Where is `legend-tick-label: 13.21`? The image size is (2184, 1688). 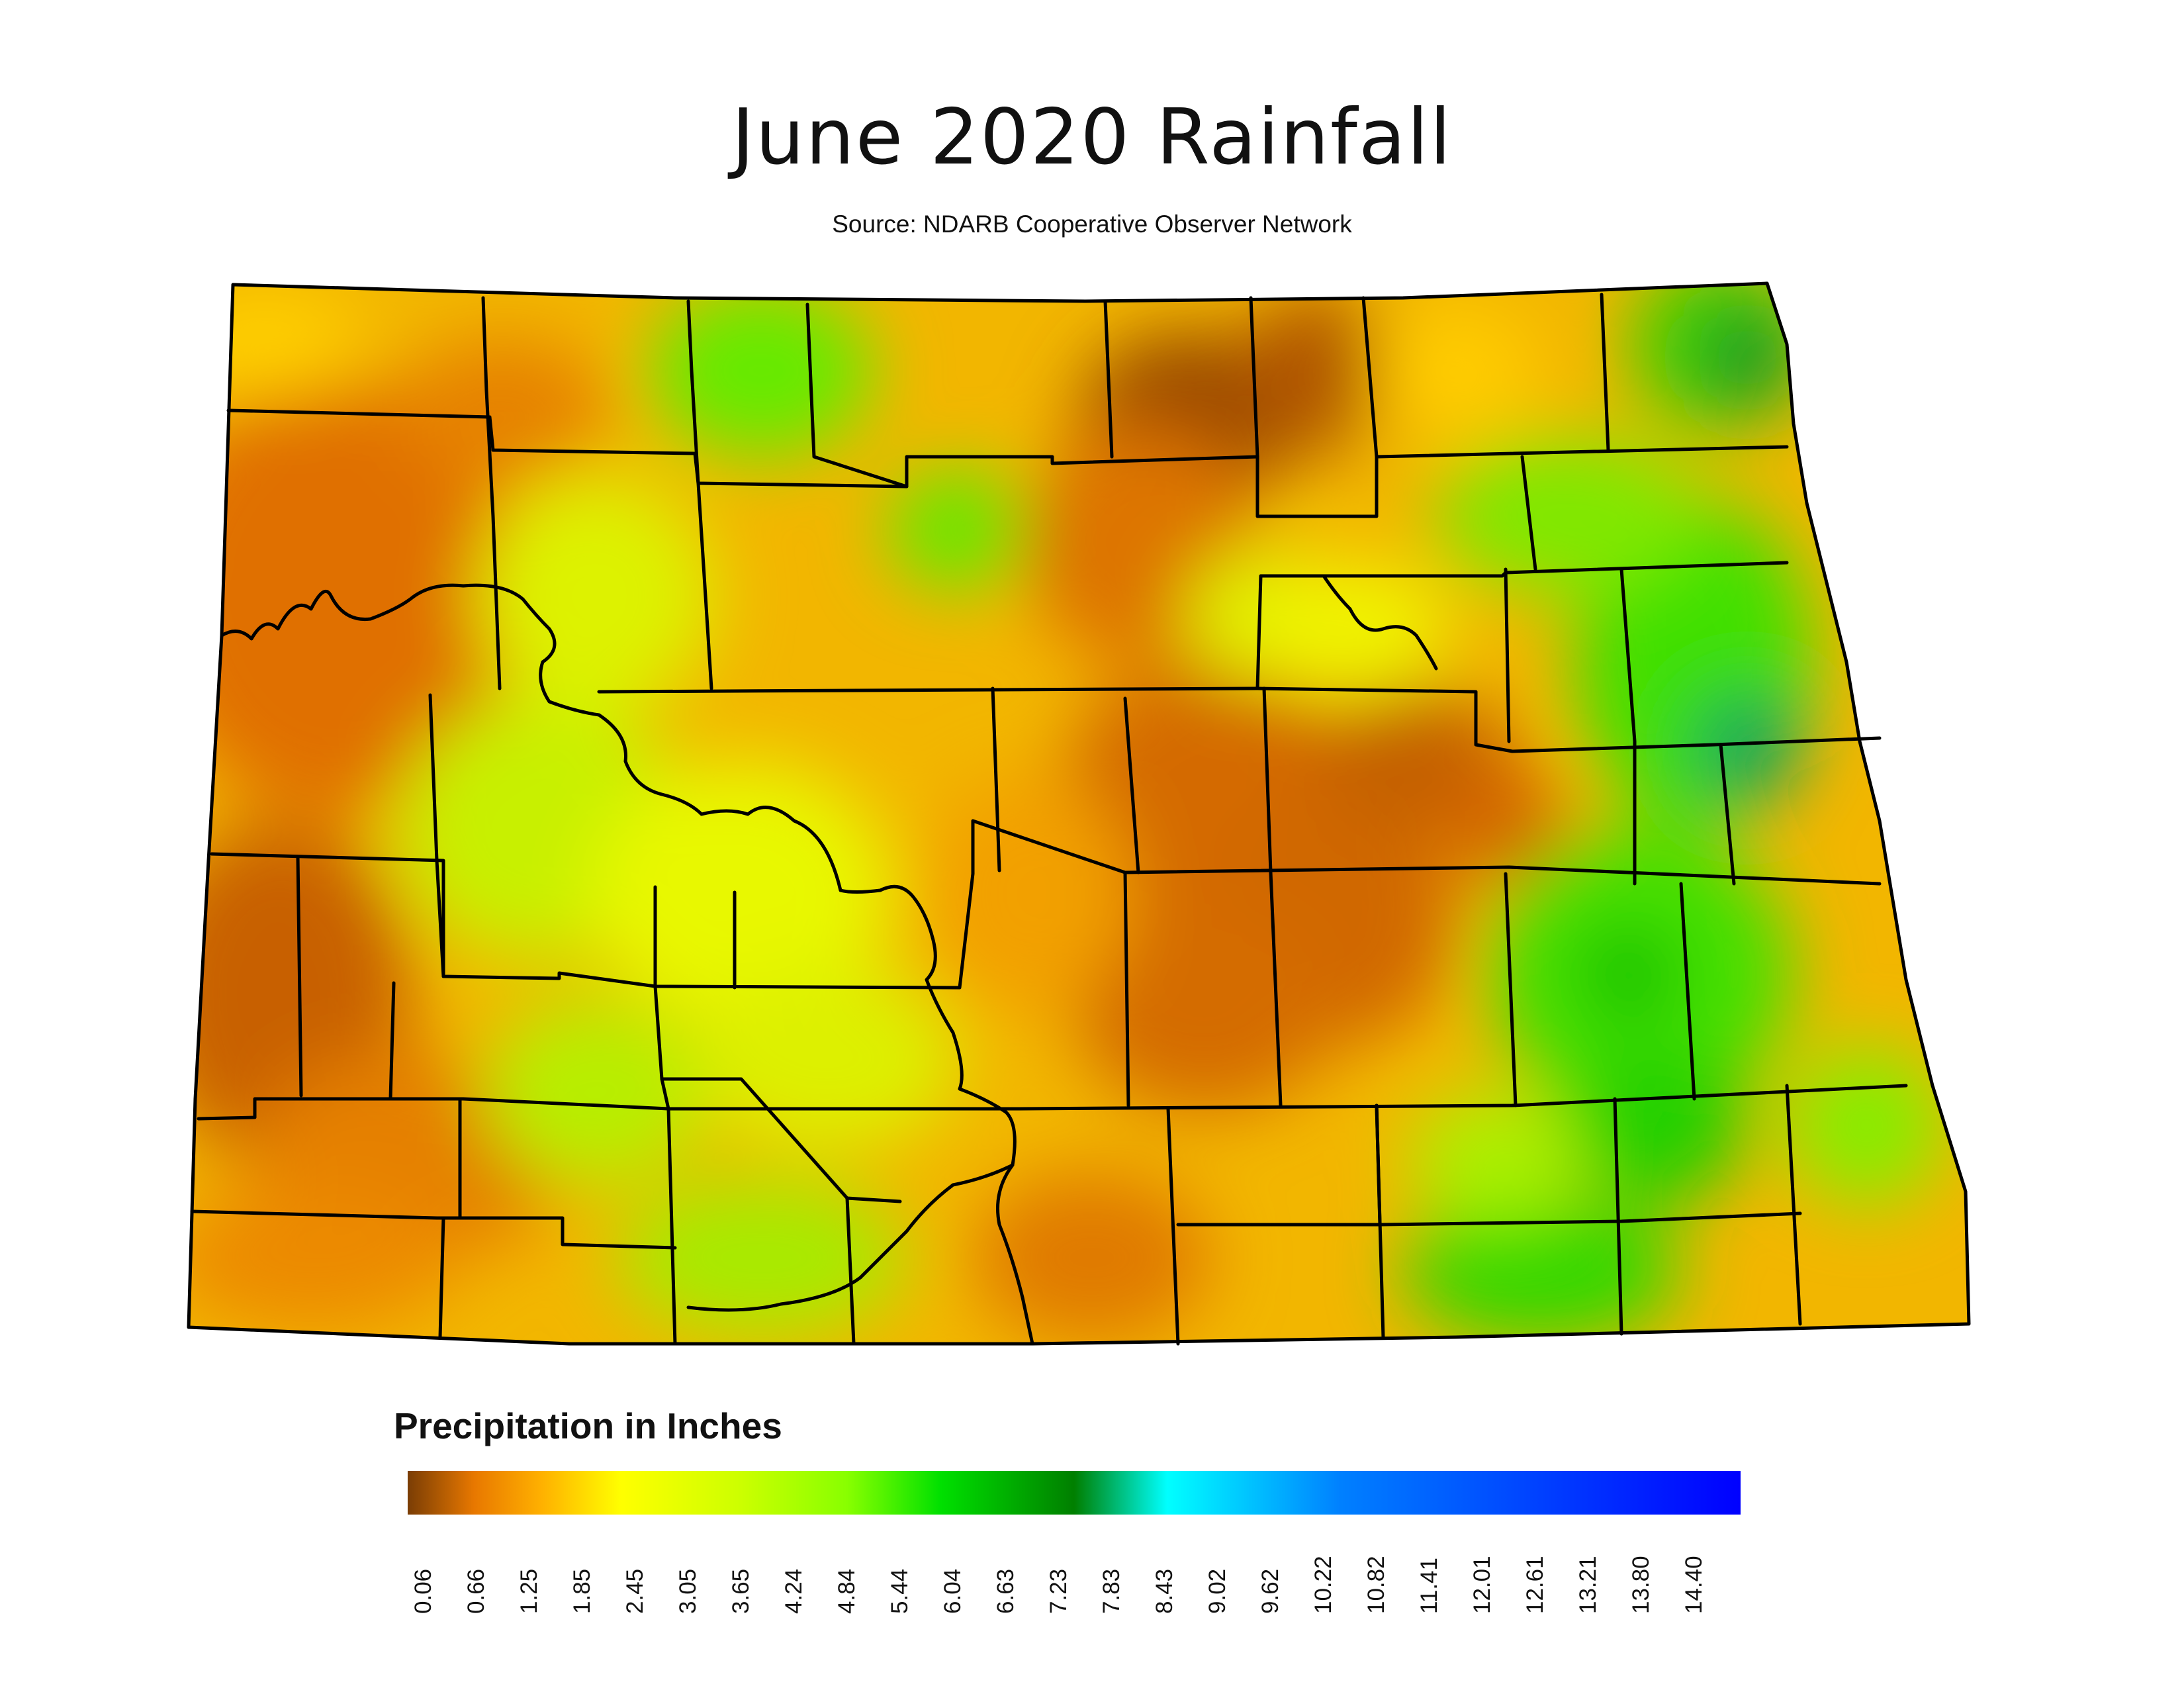
legend-tick-label: 13.21 is located at coordinates (1588, 1585).